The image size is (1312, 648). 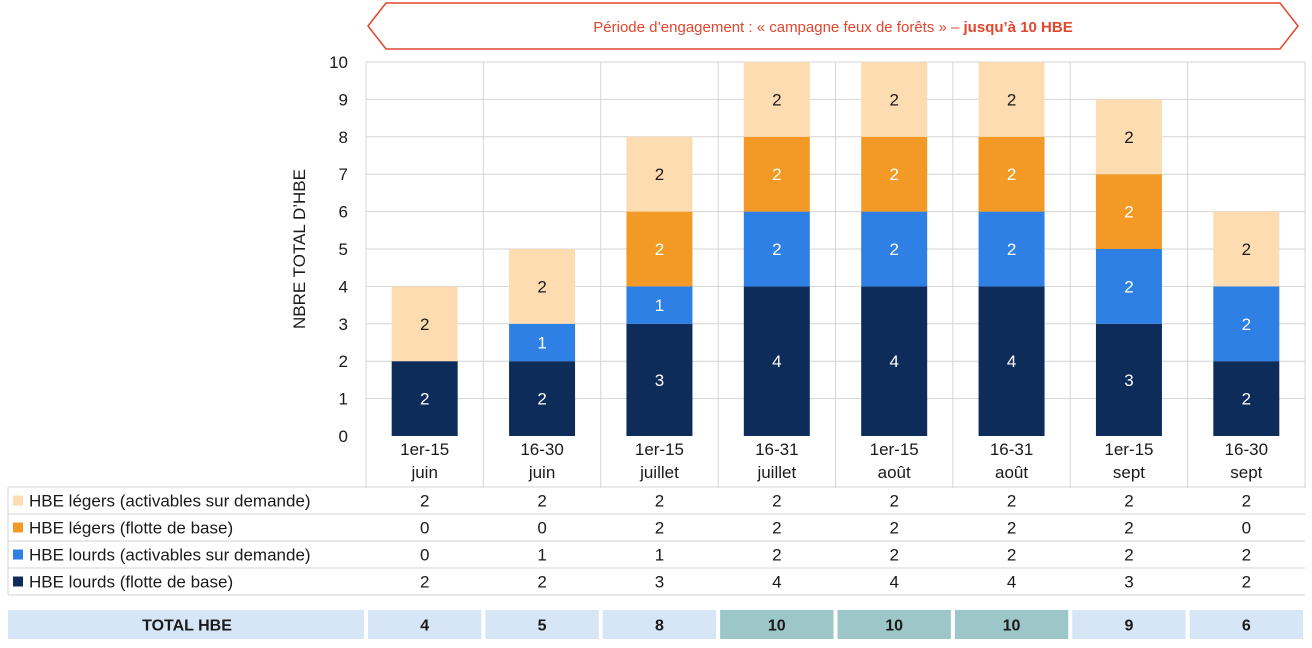 What do you see at coordinates (343, 399) in the screenshot?
I see `y-tick-label: 1` at bounding box center [343, 399].